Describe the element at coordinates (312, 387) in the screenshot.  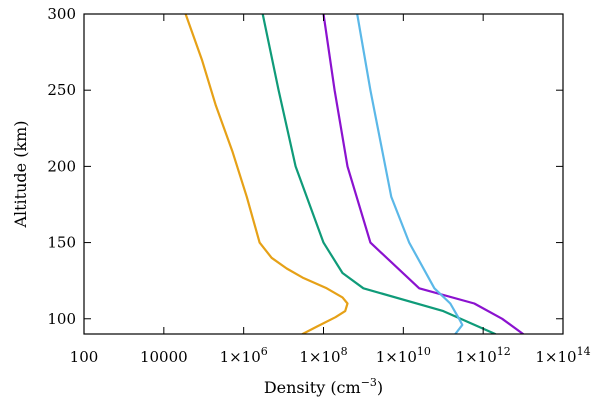
I see `x-axis-label-text: Density (cm` at that location.